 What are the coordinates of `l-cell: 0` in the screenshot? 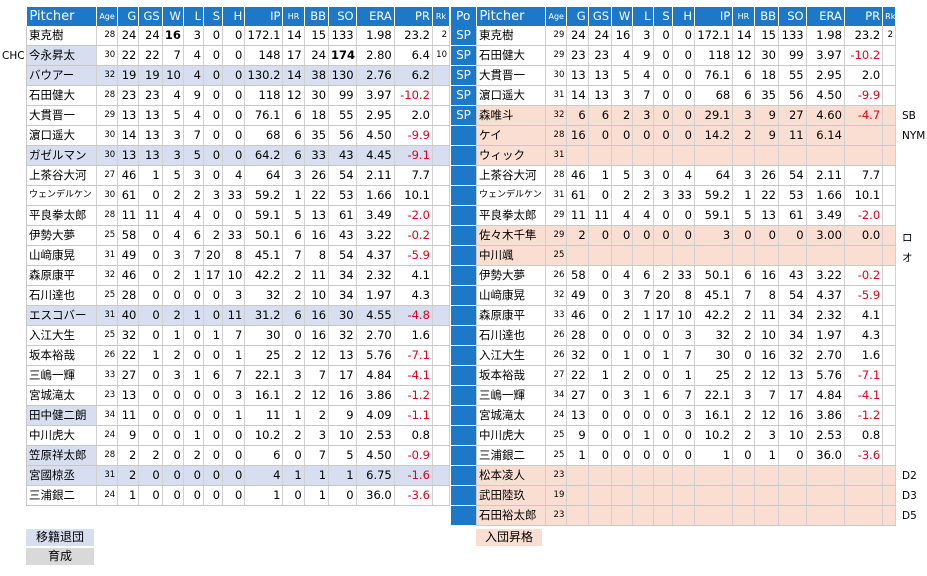 It's located at (643, 335).